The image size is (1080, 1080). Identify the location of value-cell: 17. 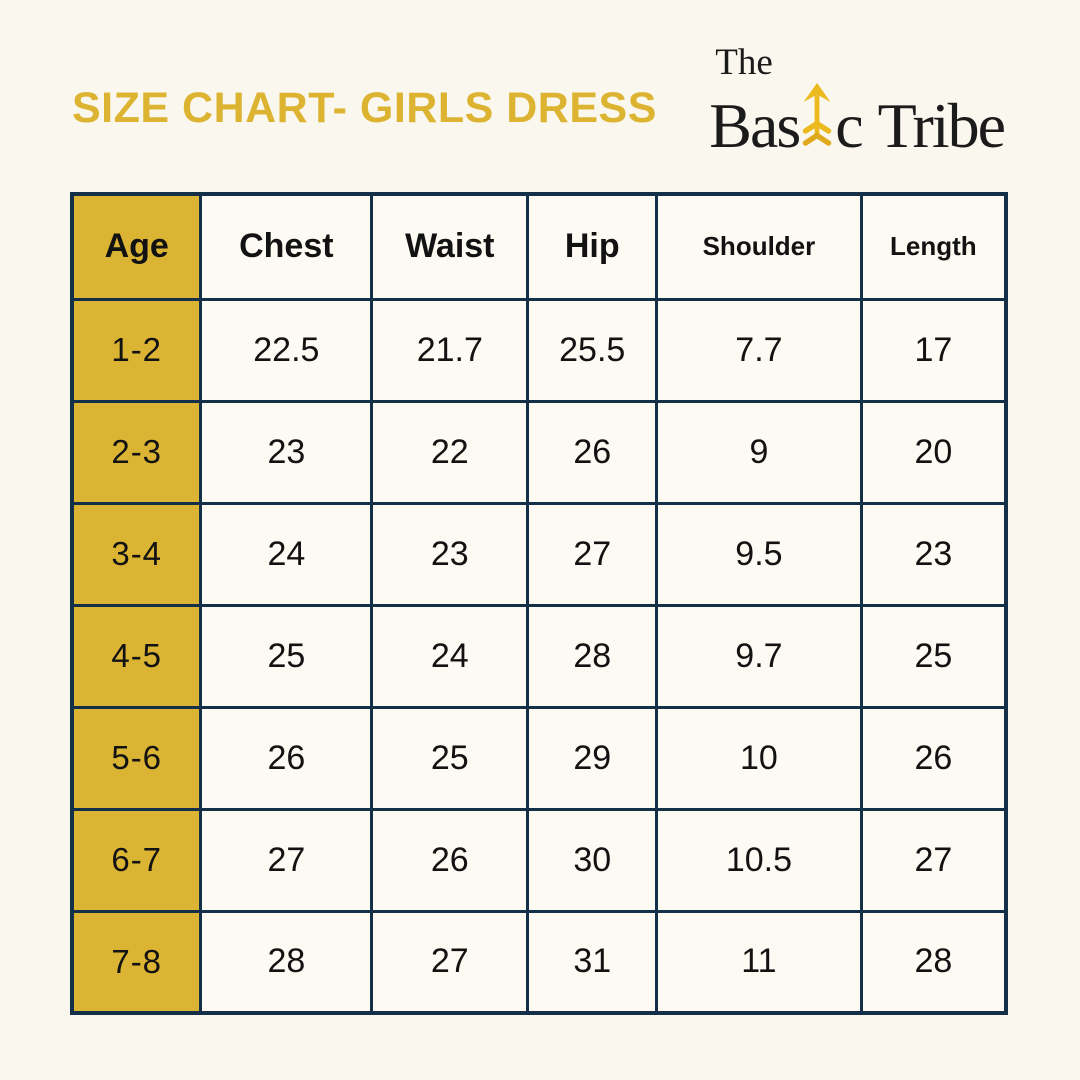
(933, 350).